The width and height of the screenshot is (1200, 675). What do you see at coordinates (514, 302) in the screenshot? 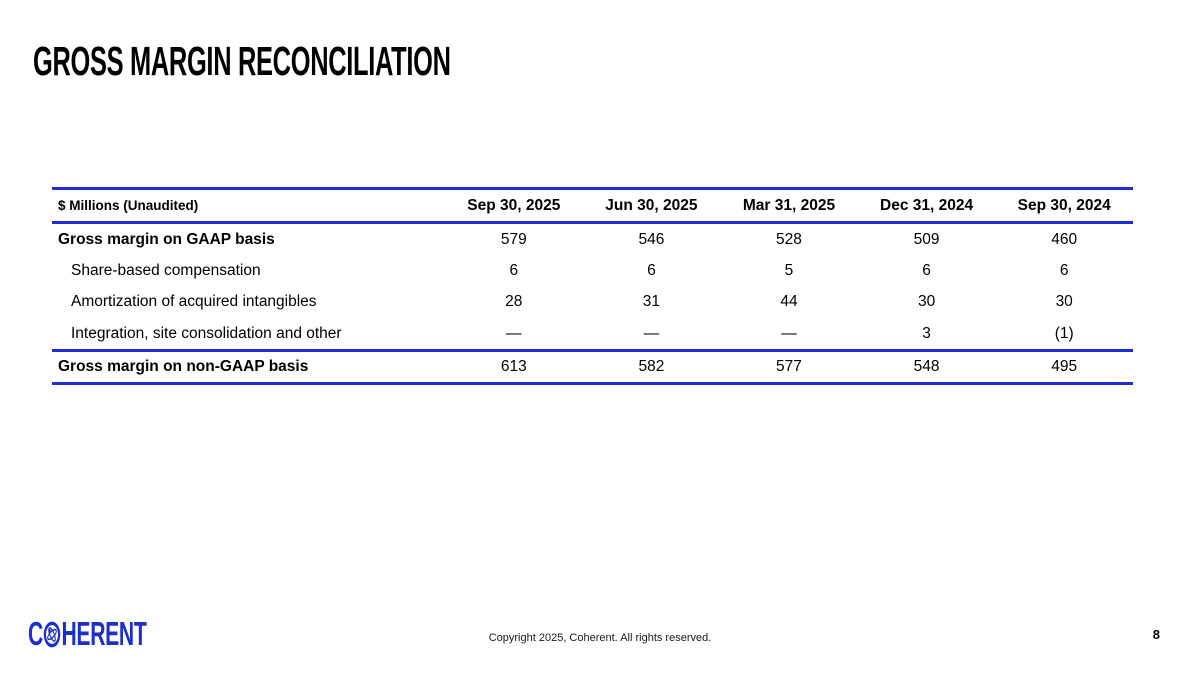
I see `row-value: 28` at bounding box center [514, 302].